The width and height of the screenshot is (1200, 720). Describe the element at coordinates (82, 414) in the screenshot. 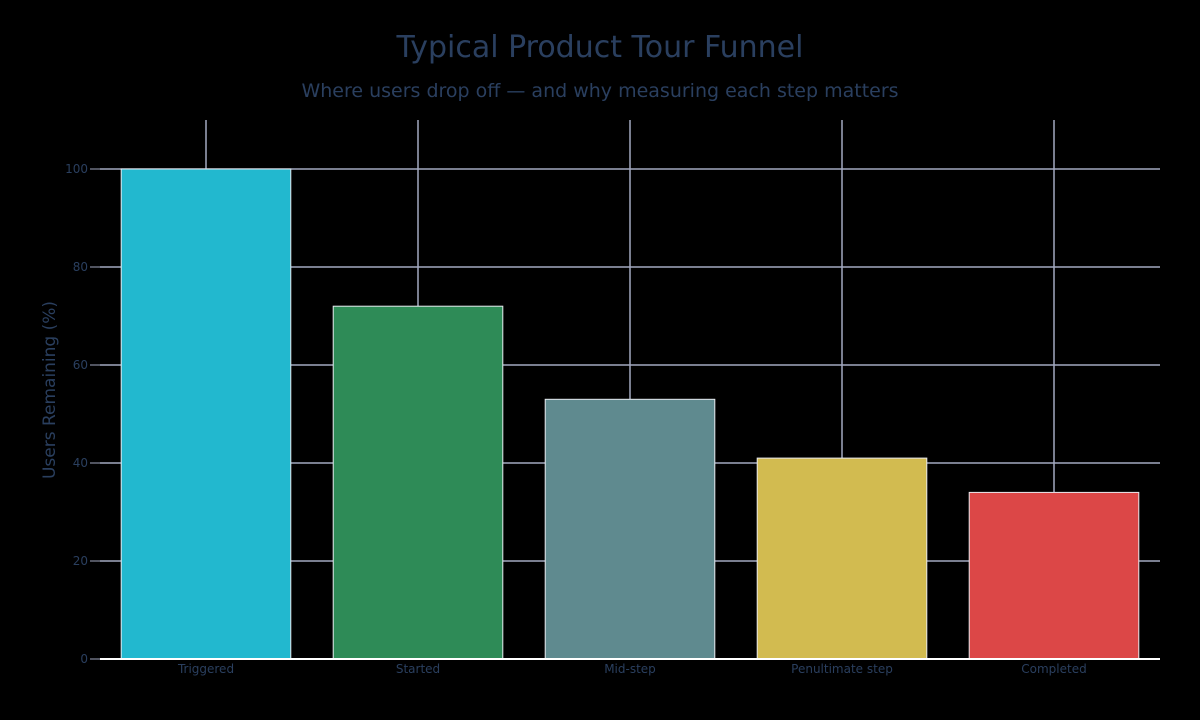

I see `y-axis-ticks: 0 20 40 60 80 100` at that location.